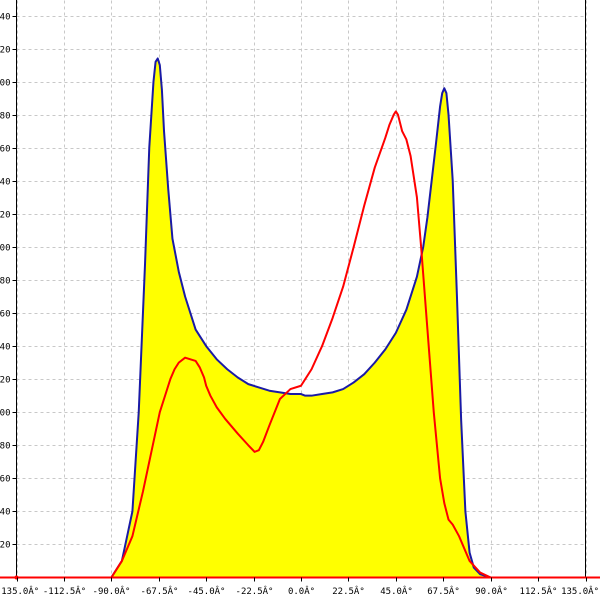 The image size is (600, 600). What do you see at coordinates (5, 546) in the screenshot?
I see `y-tick-label: 20` at bounding box center [5, 546].